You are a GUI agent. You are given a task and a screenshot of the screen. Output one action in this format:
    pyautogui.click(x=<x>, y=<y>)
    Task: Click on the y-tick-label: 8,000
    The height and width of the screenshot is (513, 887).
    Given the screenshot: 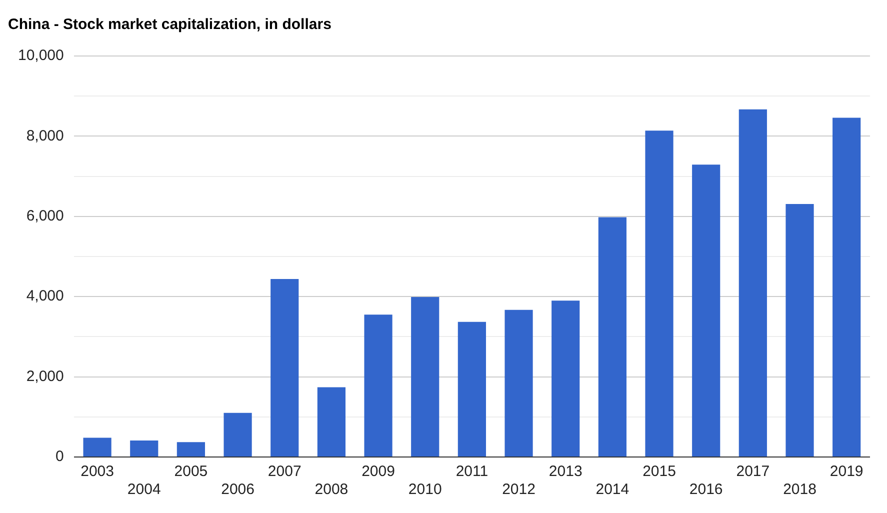 What is the action you would take?
    pyautogui.click(x=45, y=135)
    